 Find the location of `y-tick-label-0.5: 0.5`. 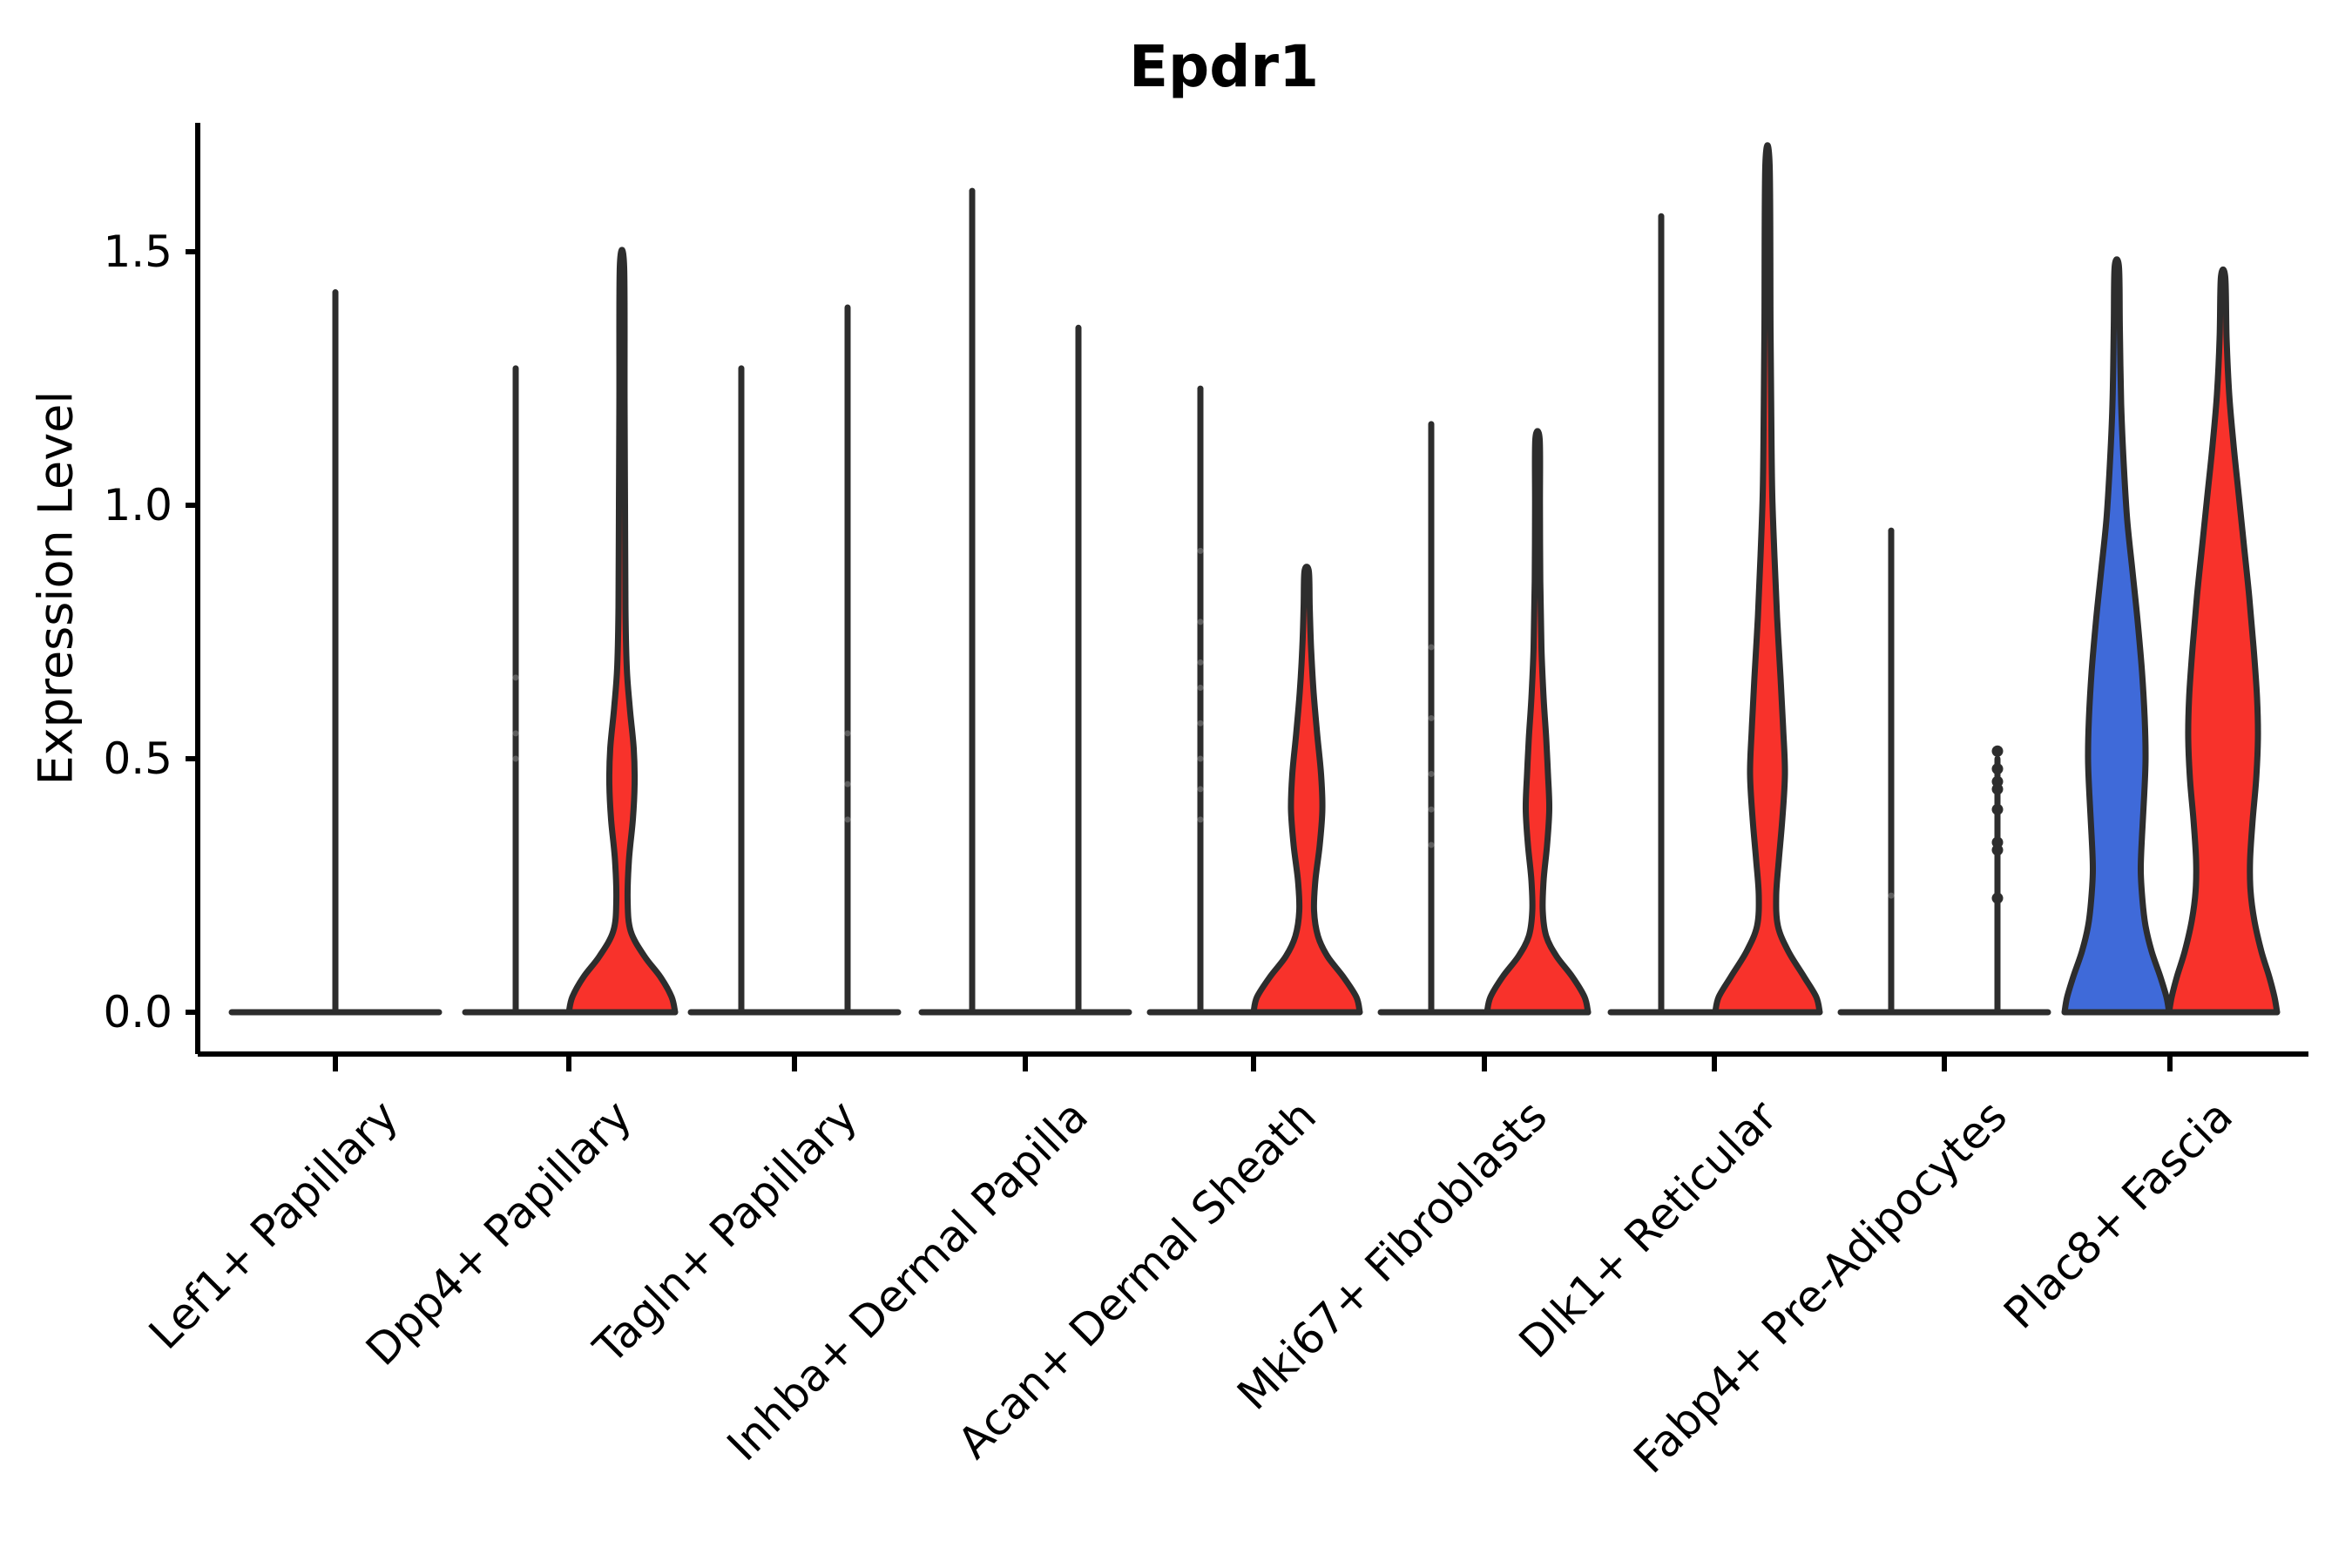

y-tick-label-0.5: 0.5 is located at coordinates (137, 758).